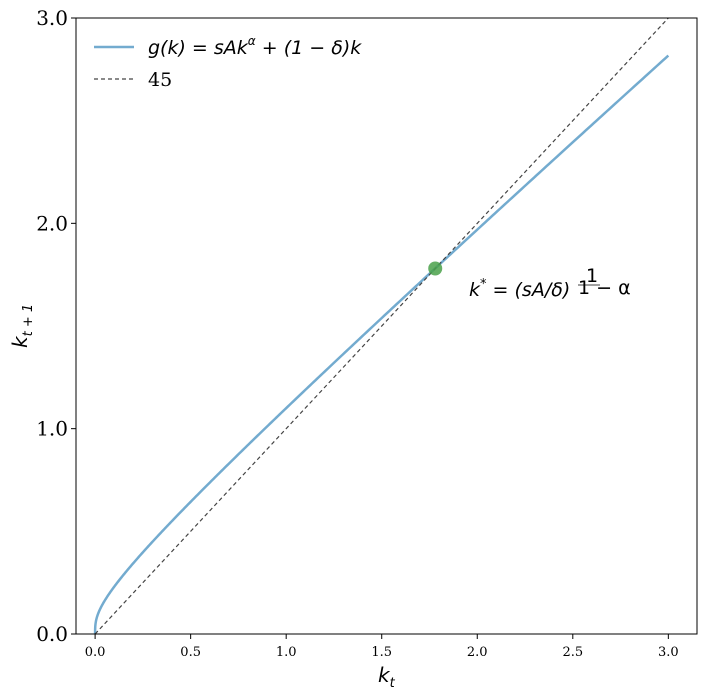 The image size is (706, 697). Describe the element at coordinates (384, 675) in the screenshot. I see `x-axis-label-base: k` at that location.